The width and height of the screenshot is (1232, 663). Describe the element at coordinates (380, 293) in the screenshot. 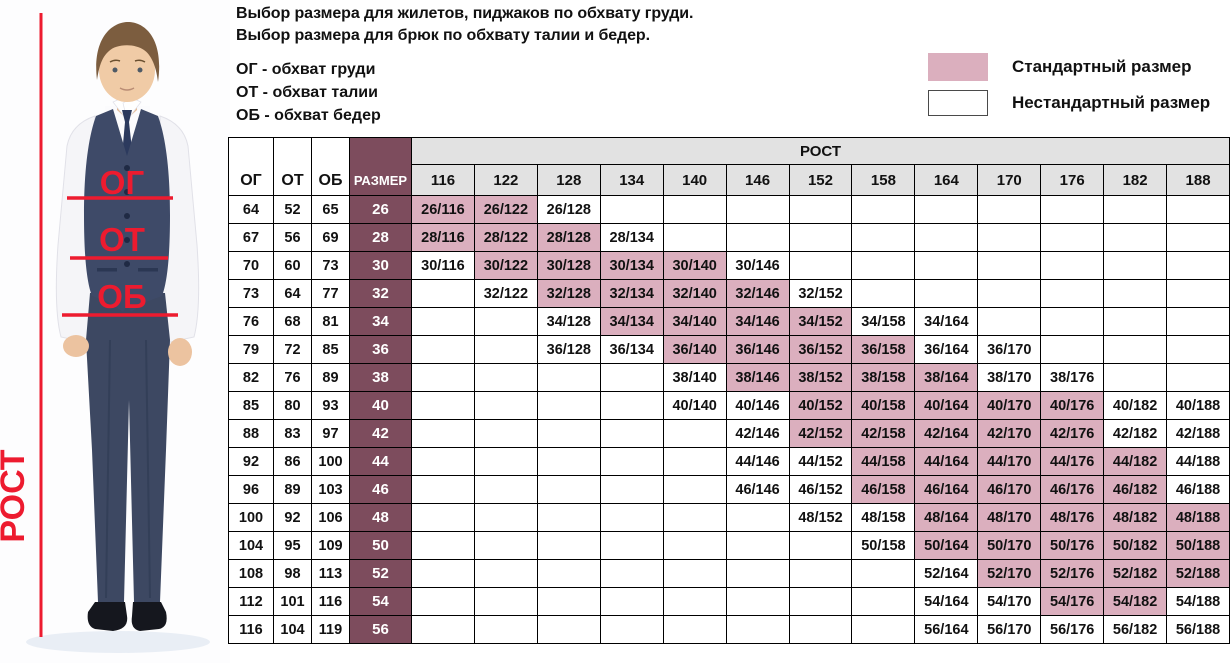

I see `size-cell: 32` at that location.